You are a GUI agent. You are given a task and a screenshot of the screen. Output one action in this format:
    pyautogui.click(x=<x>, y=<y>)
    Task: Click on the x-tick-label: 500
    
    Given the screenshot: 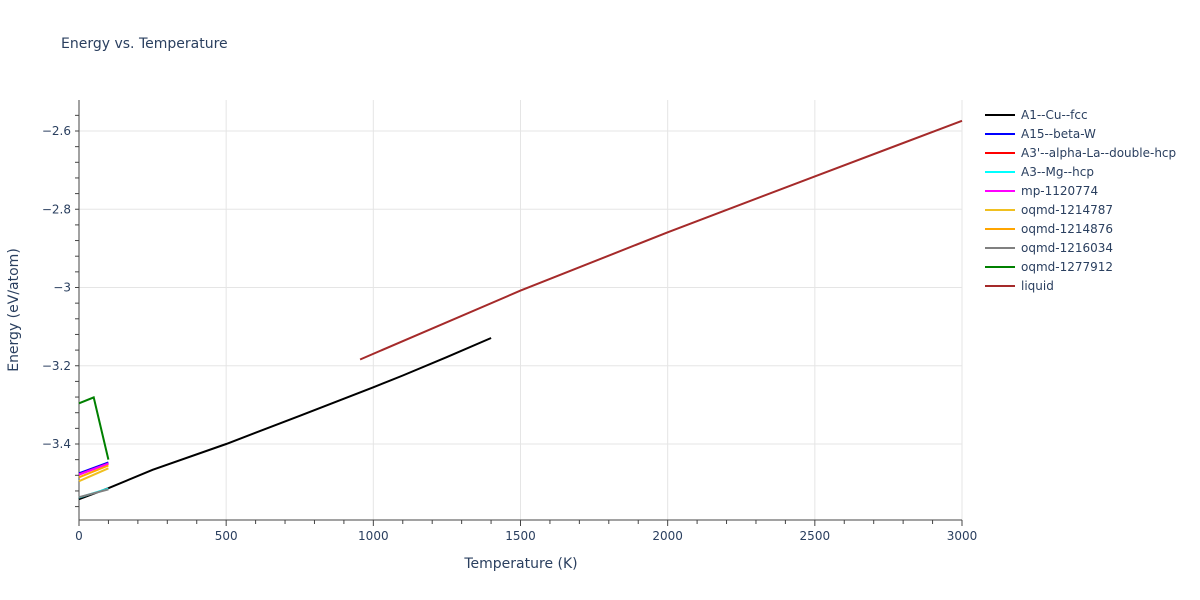 What is the action you would take?
    pyautogui.click(x=226, y=536)
    